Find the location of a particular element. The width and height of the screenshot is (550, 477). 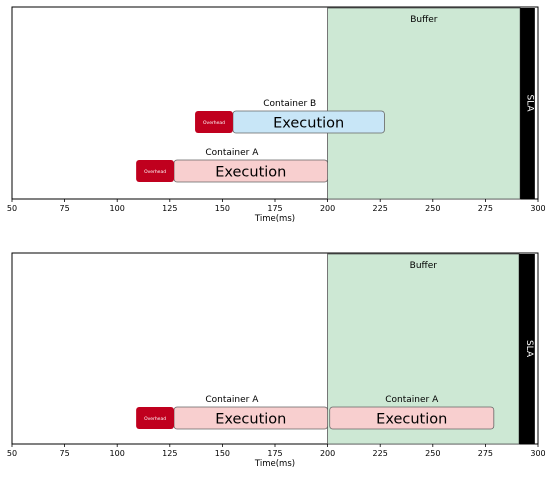

execution-bar is located at coordinates (412, 418).